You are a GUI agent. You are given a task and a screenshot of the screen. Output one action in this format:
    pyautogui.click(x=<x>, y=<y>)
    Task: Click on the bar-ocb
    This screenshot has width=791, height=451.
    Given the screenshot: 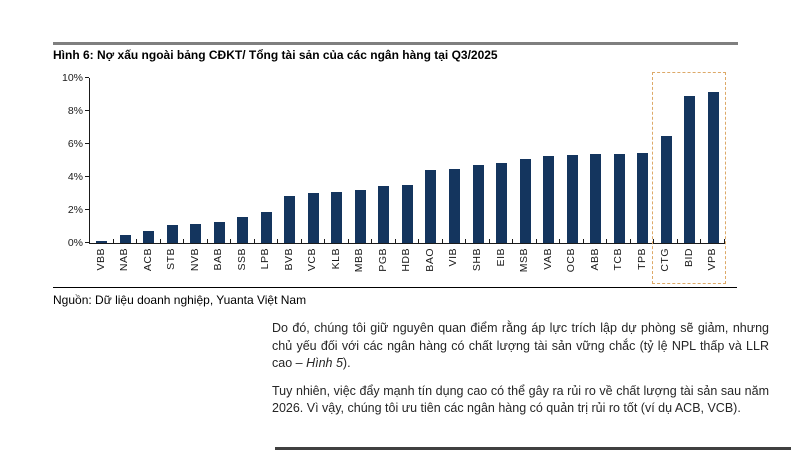 What is the action you would take?
    pyautogui.click(x=572, y=198)
    